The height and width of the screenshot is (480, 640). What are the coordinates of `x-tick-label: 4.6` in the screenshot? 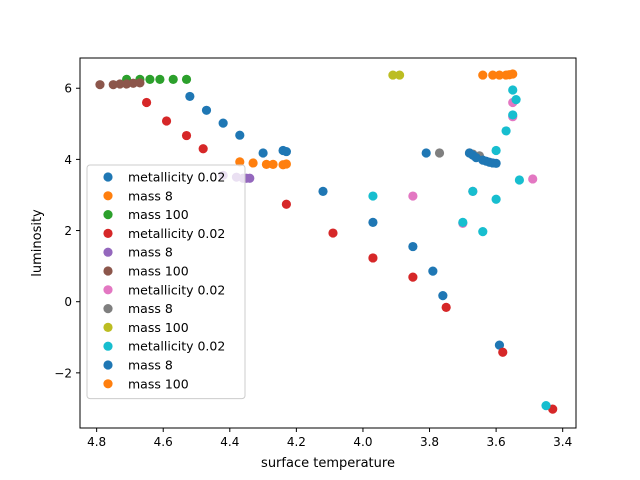 It's located at (163, 442).